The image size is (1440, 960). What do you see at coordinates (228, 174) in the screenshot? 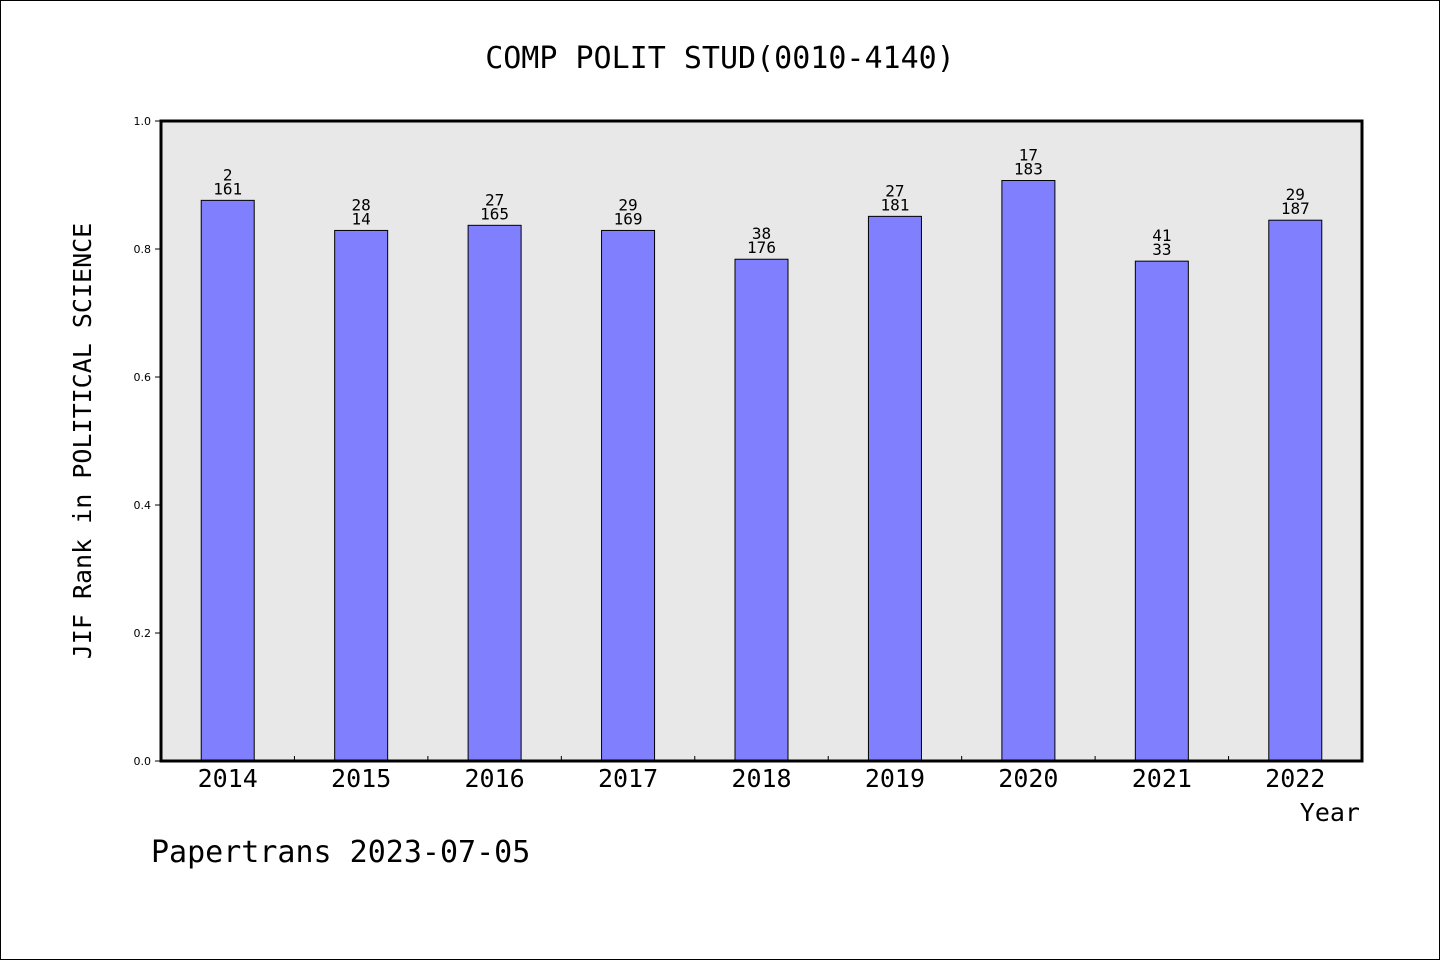
I see `bar-label-rank-2014: 2` at bounding box center [228, 174].